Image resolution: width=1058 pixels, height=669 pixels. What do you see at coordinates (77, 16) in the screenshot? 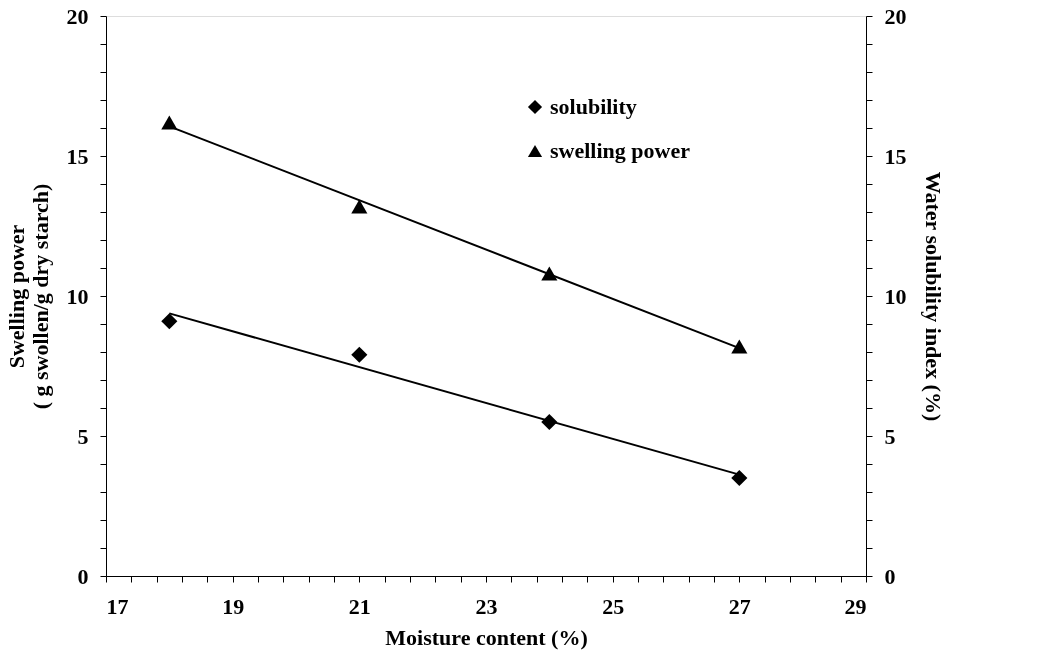
I see `y-tick-label: 20` at bounding box center [77, 16].